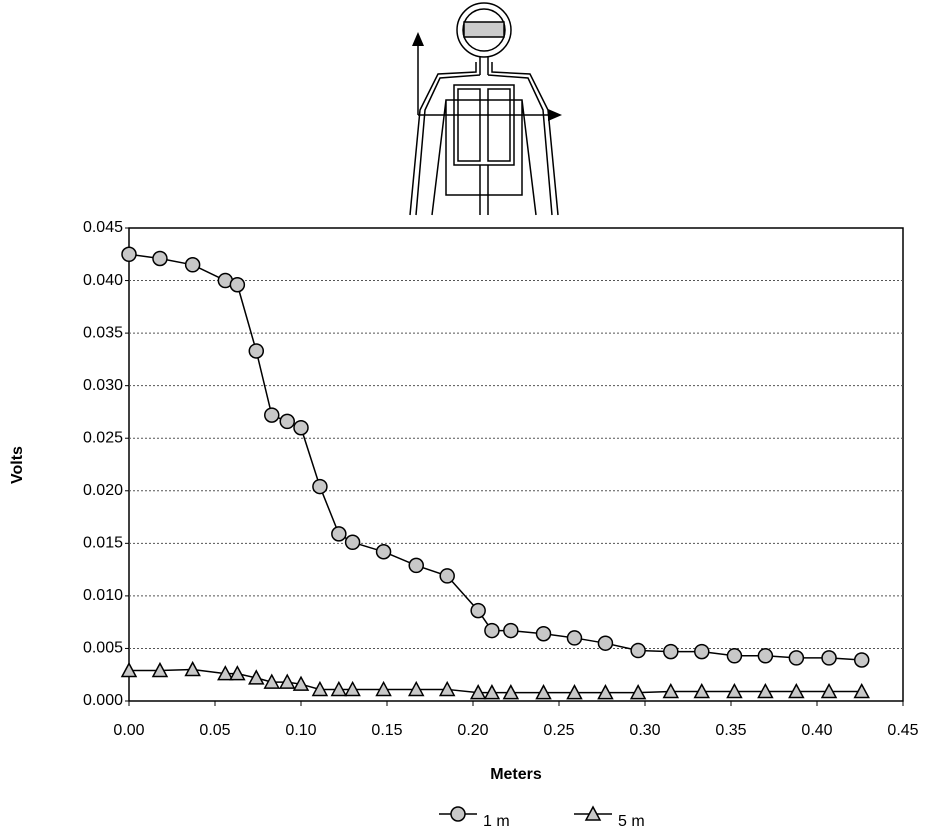 This screenshot has height=835, width=927. I want to click on y-tick-label: 0.010, so click(103, 595).